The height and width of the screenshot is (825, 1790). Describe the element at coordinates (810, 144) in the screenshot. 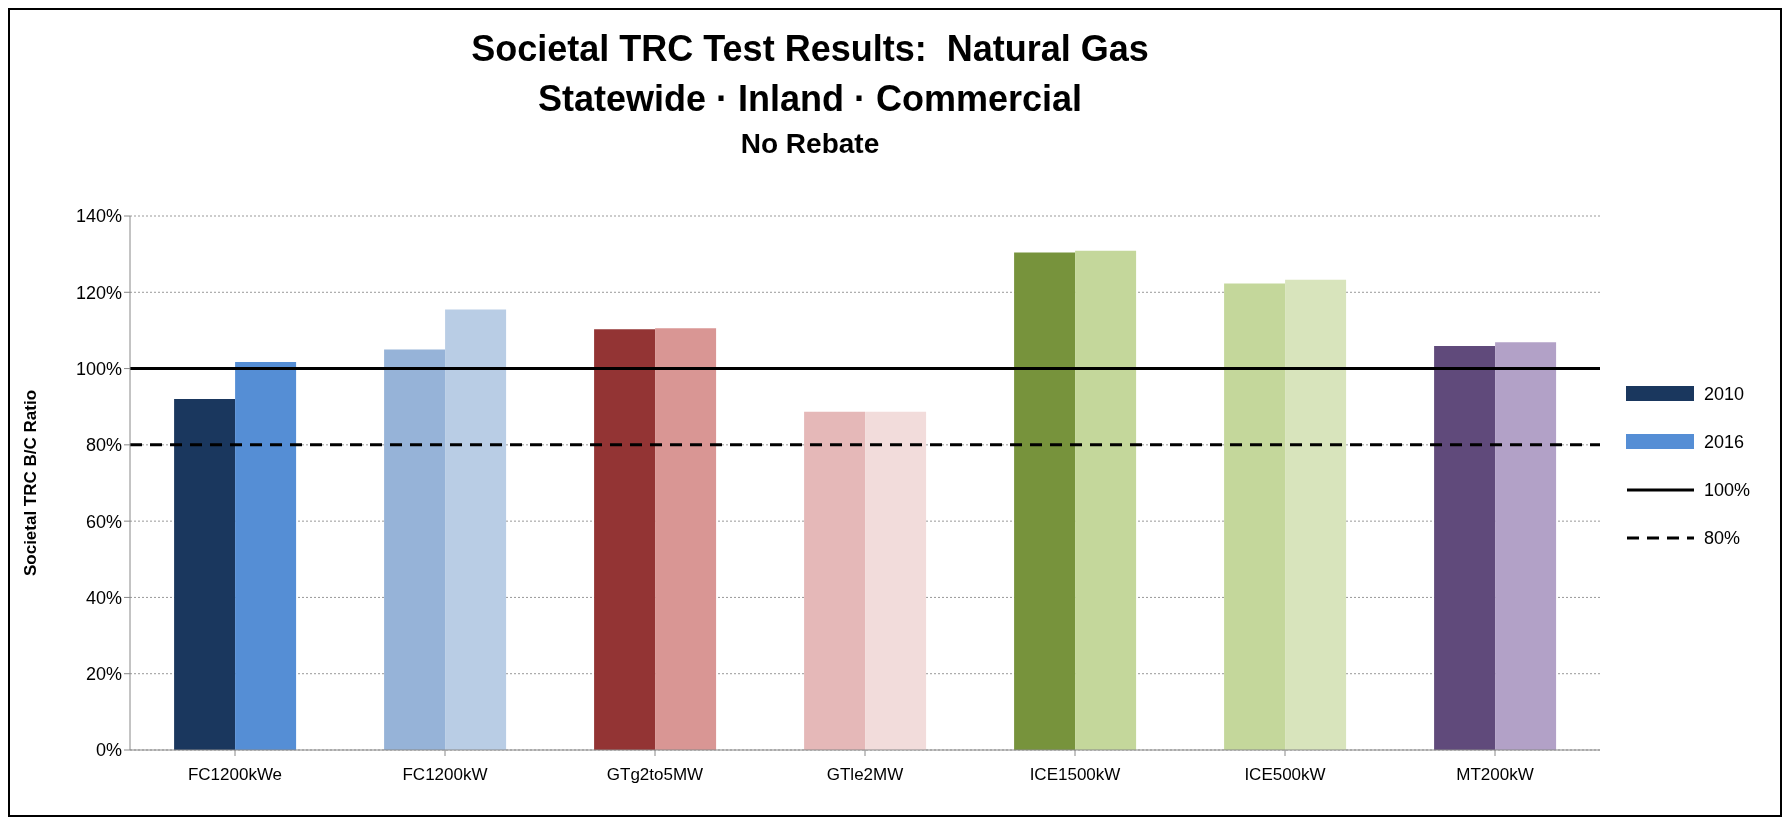

I see `chart-subtitle: No Rebate` at that location.